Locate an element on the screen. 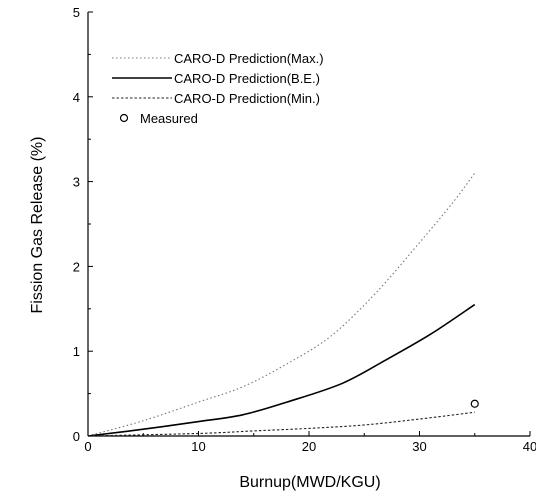  y-tick-label: 2 is located at coordinates (76, 266).